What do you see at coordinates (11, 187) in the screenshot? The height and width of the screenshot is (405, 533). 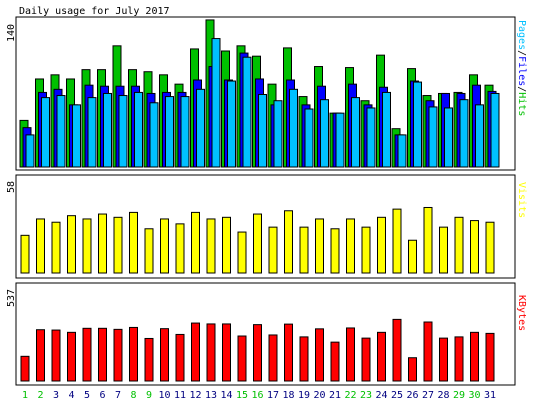 I see `visits-ymax-label: 58` at bounding box center [11, 187].